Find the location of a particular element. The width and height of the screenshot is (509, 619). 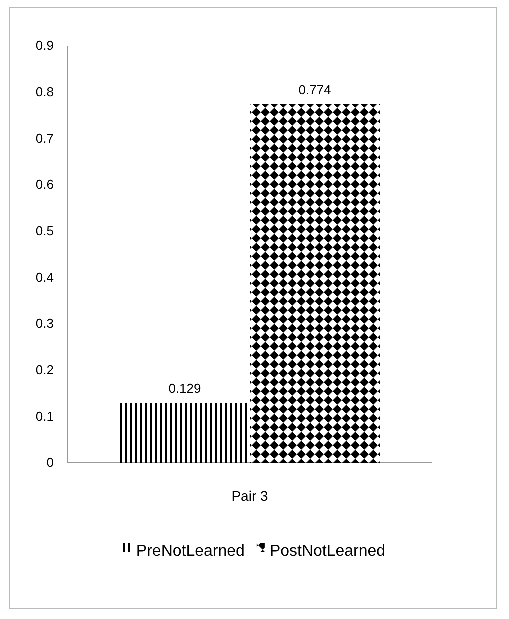

y-tick-label: 0.5 is located at coordinates (45, 230).